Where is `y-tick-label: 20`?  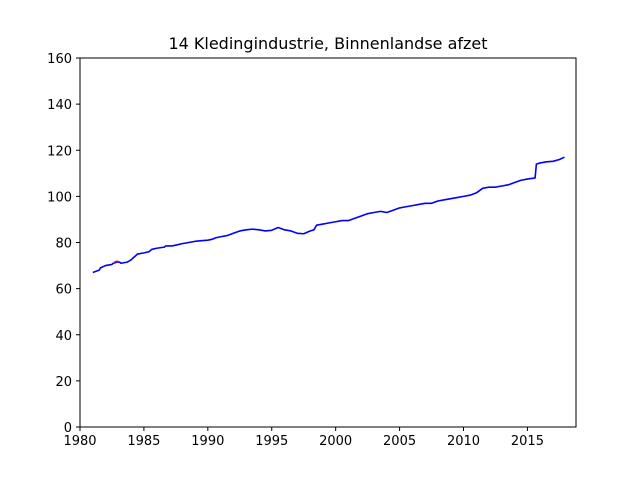
y-tick-label: 20 is located at coordinates (63, 382).